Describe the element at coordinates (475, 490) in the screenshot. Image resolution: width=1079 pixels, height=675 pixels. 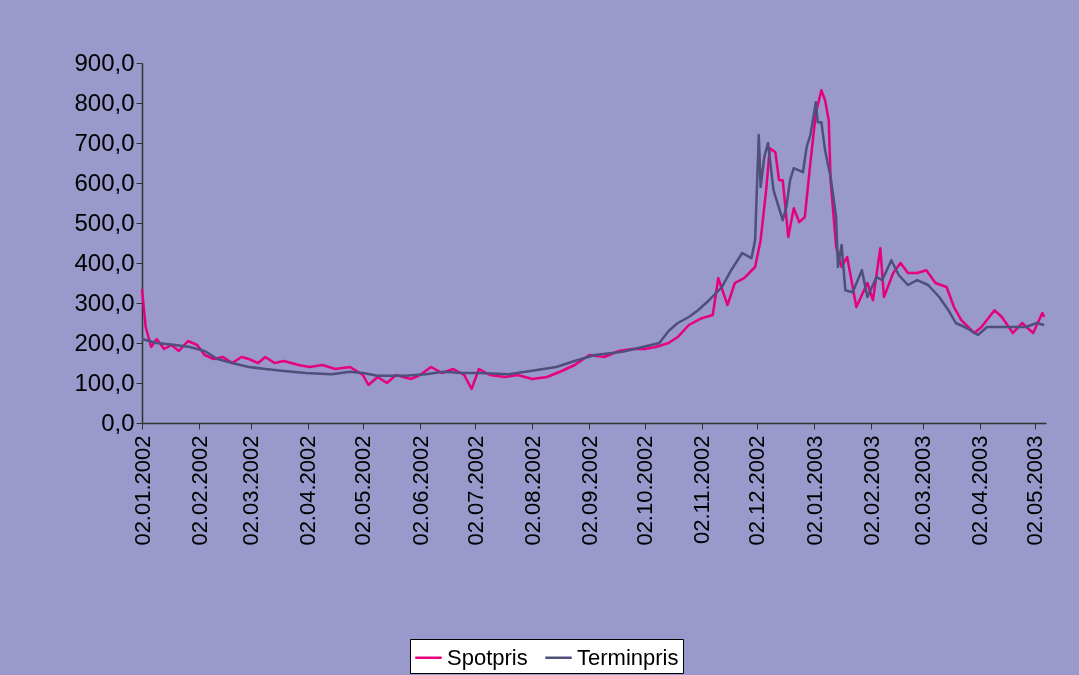
I see `x-tick-label: 02.07.2002` at that location.